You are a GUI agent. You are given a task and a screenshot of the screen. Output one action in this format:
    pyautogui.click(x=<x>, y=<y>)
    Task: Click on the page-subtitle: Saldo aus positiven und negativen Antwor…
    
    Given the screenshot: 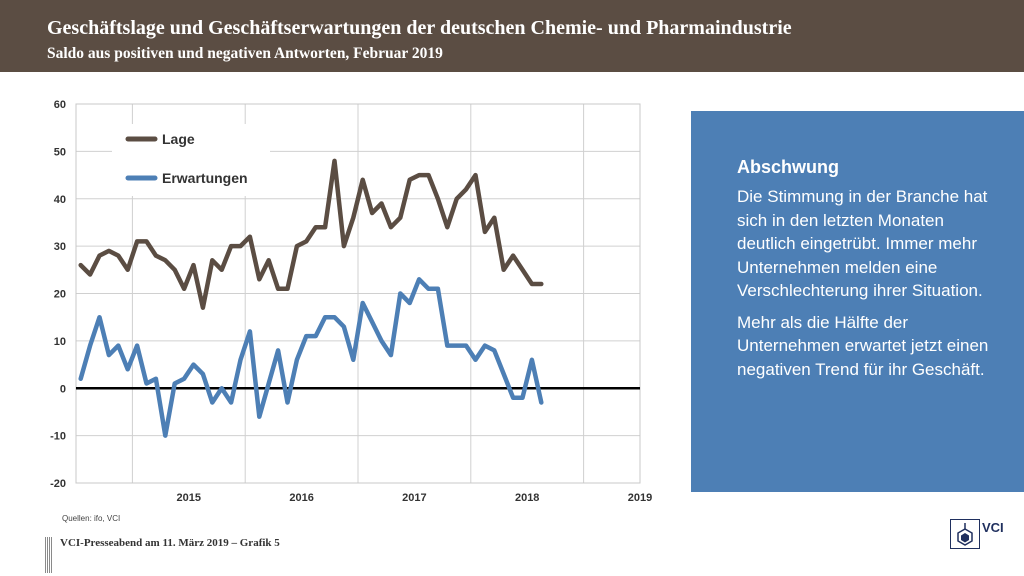 What is the action you would take?
    pyautogui.click(x=245, y=53)
    